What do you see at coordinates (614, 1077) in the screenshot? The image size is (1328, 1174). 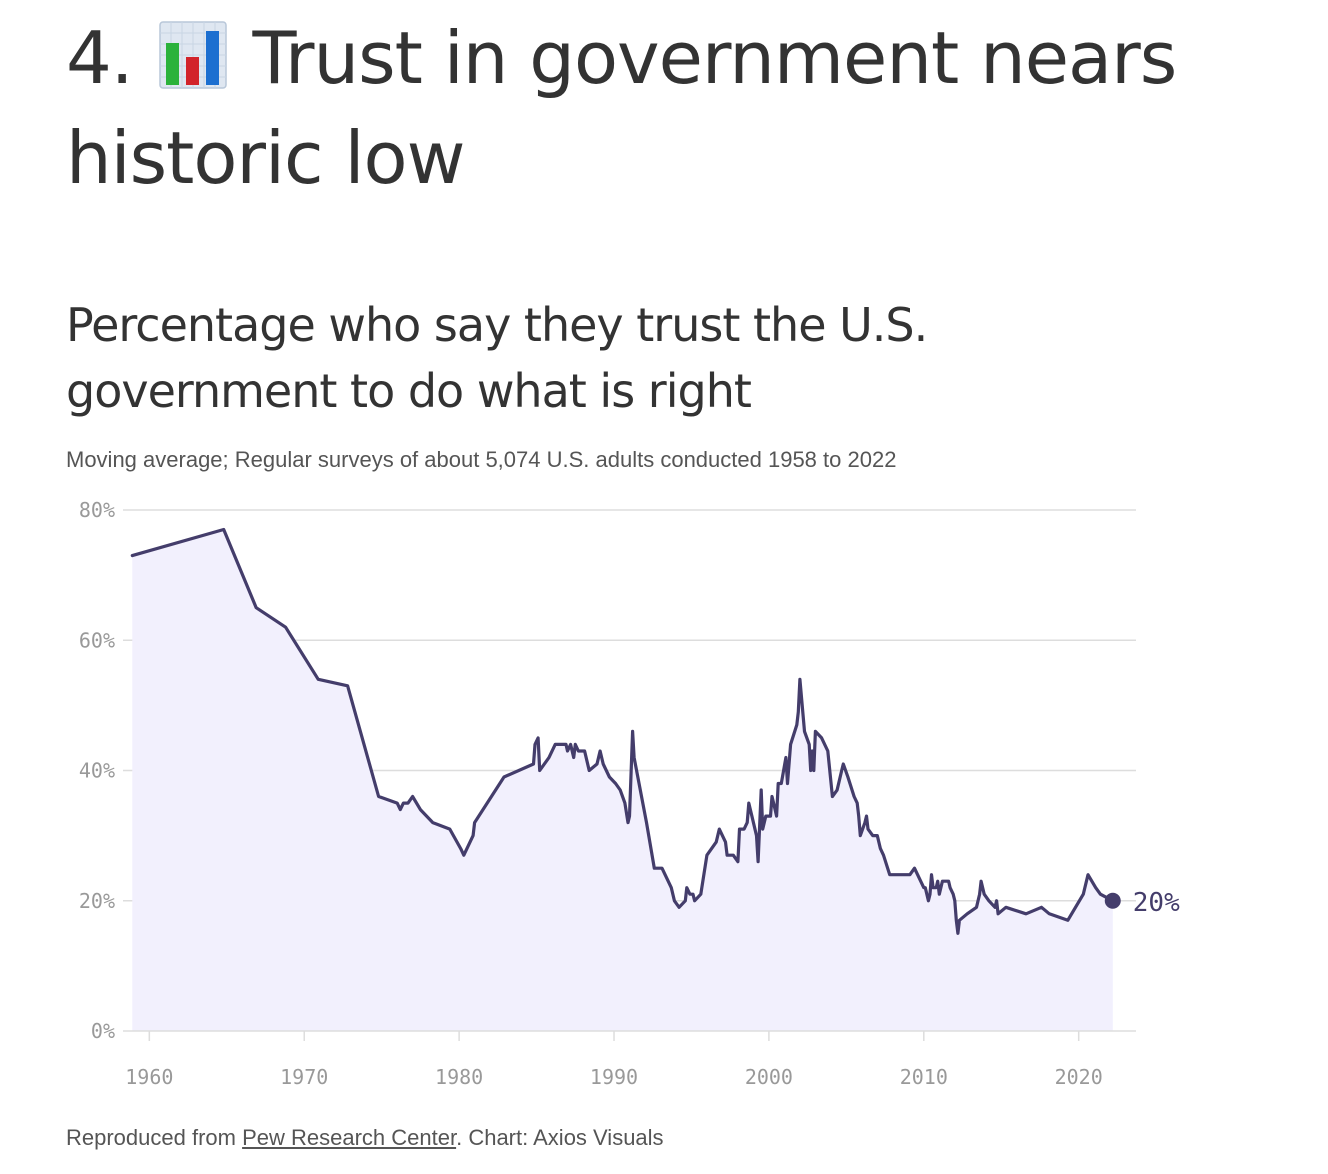 I see `x-tick-label: 1990` at bounding box center [614, 1077].